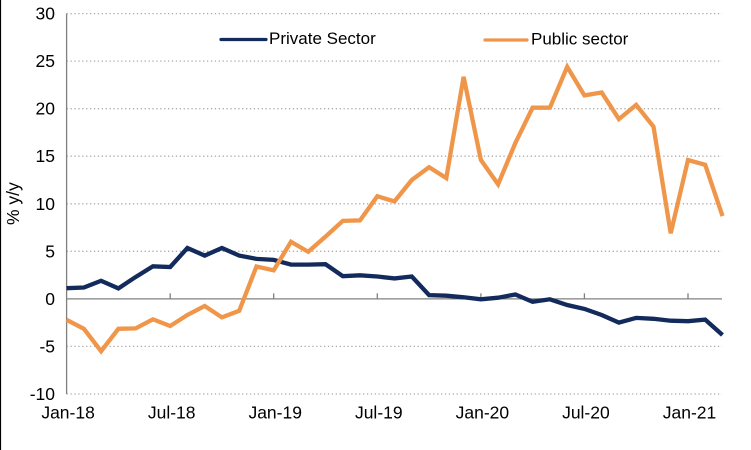  What do you see at coordinates (45, 156) in the screenshot?
I see `svg-text: 15` at bounding box center [45, 156].